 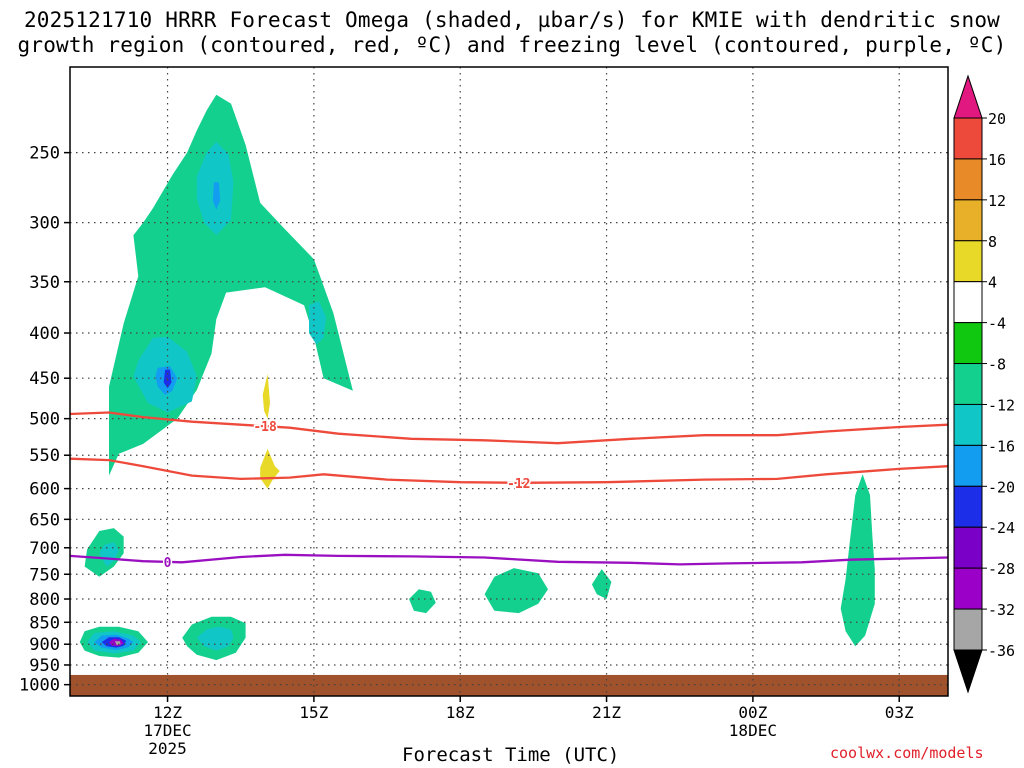 I want to click on x-tick-label-21Z: 21Z, so click(x=606, y=712).